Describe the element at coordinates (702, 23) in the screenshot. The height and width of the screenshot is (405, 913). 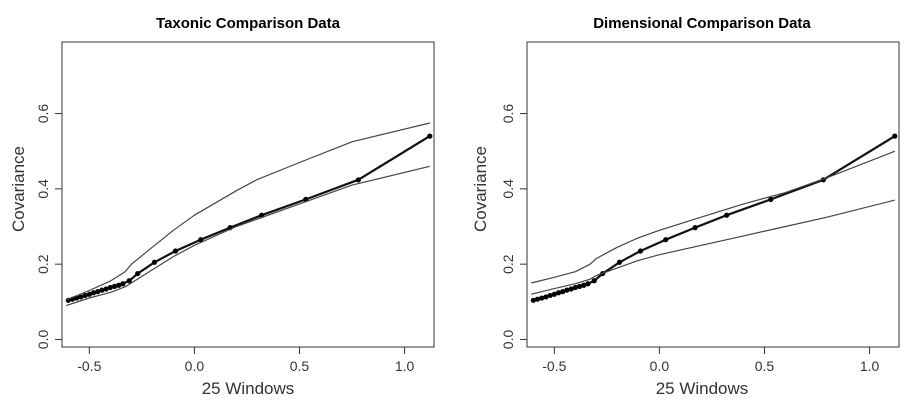
I see `chart-title: Dimensional Comparison Data` at that location.